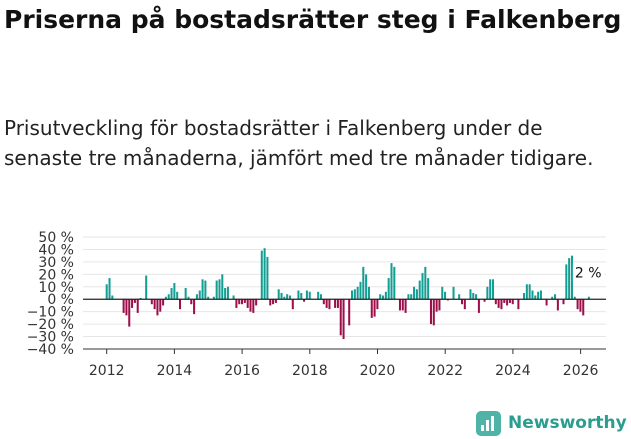 This screenshot has height=439, width=631. What do you see at coordinates (60, 300) in the screenshot?
I see `y-tick-label: 0 %` at bounding box center [60, 300].